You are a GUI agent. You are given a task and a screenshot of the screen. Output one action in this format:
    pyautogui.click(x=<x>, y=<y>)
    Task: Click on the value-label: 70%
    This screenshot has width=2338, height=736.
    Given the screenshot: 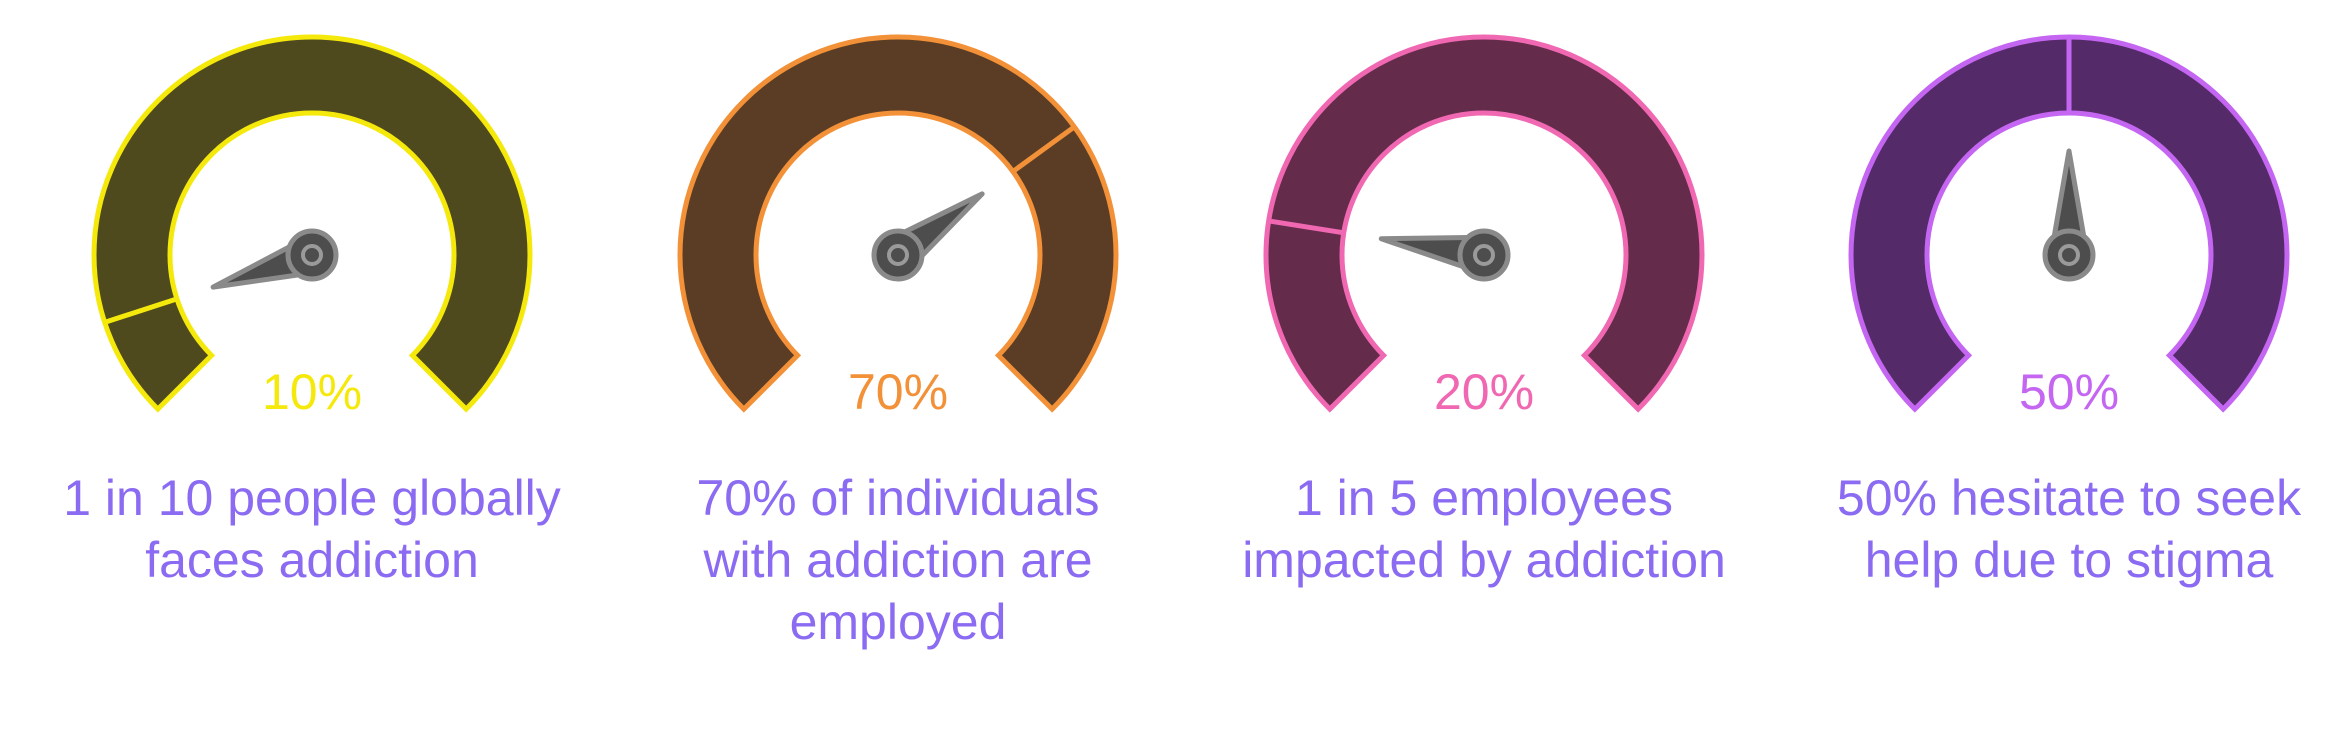 What is the action you would take?
    pyautogui.click(x=898, y=392)
    